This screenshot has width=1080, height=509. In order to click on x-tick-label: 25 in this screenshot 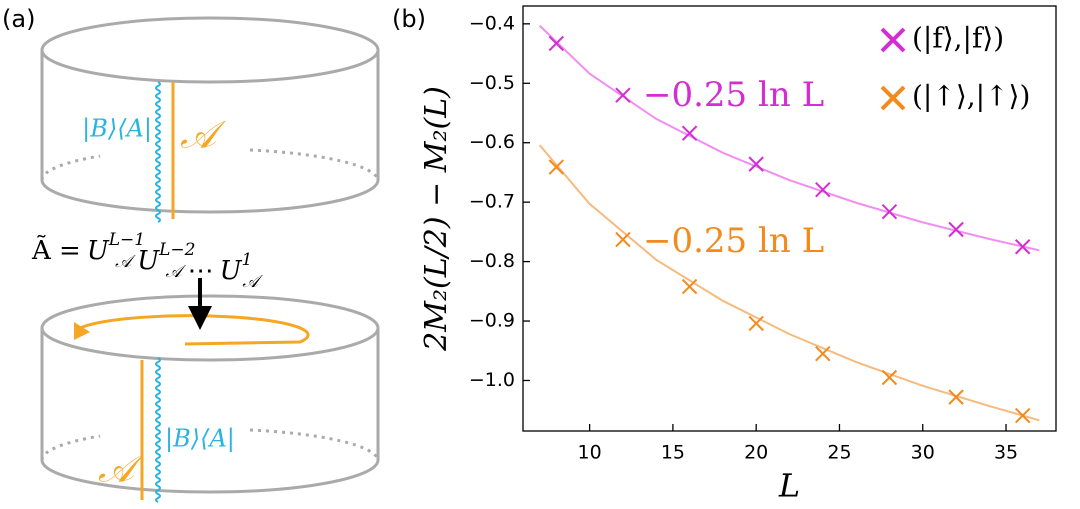, I will do `click(839, 453)`.